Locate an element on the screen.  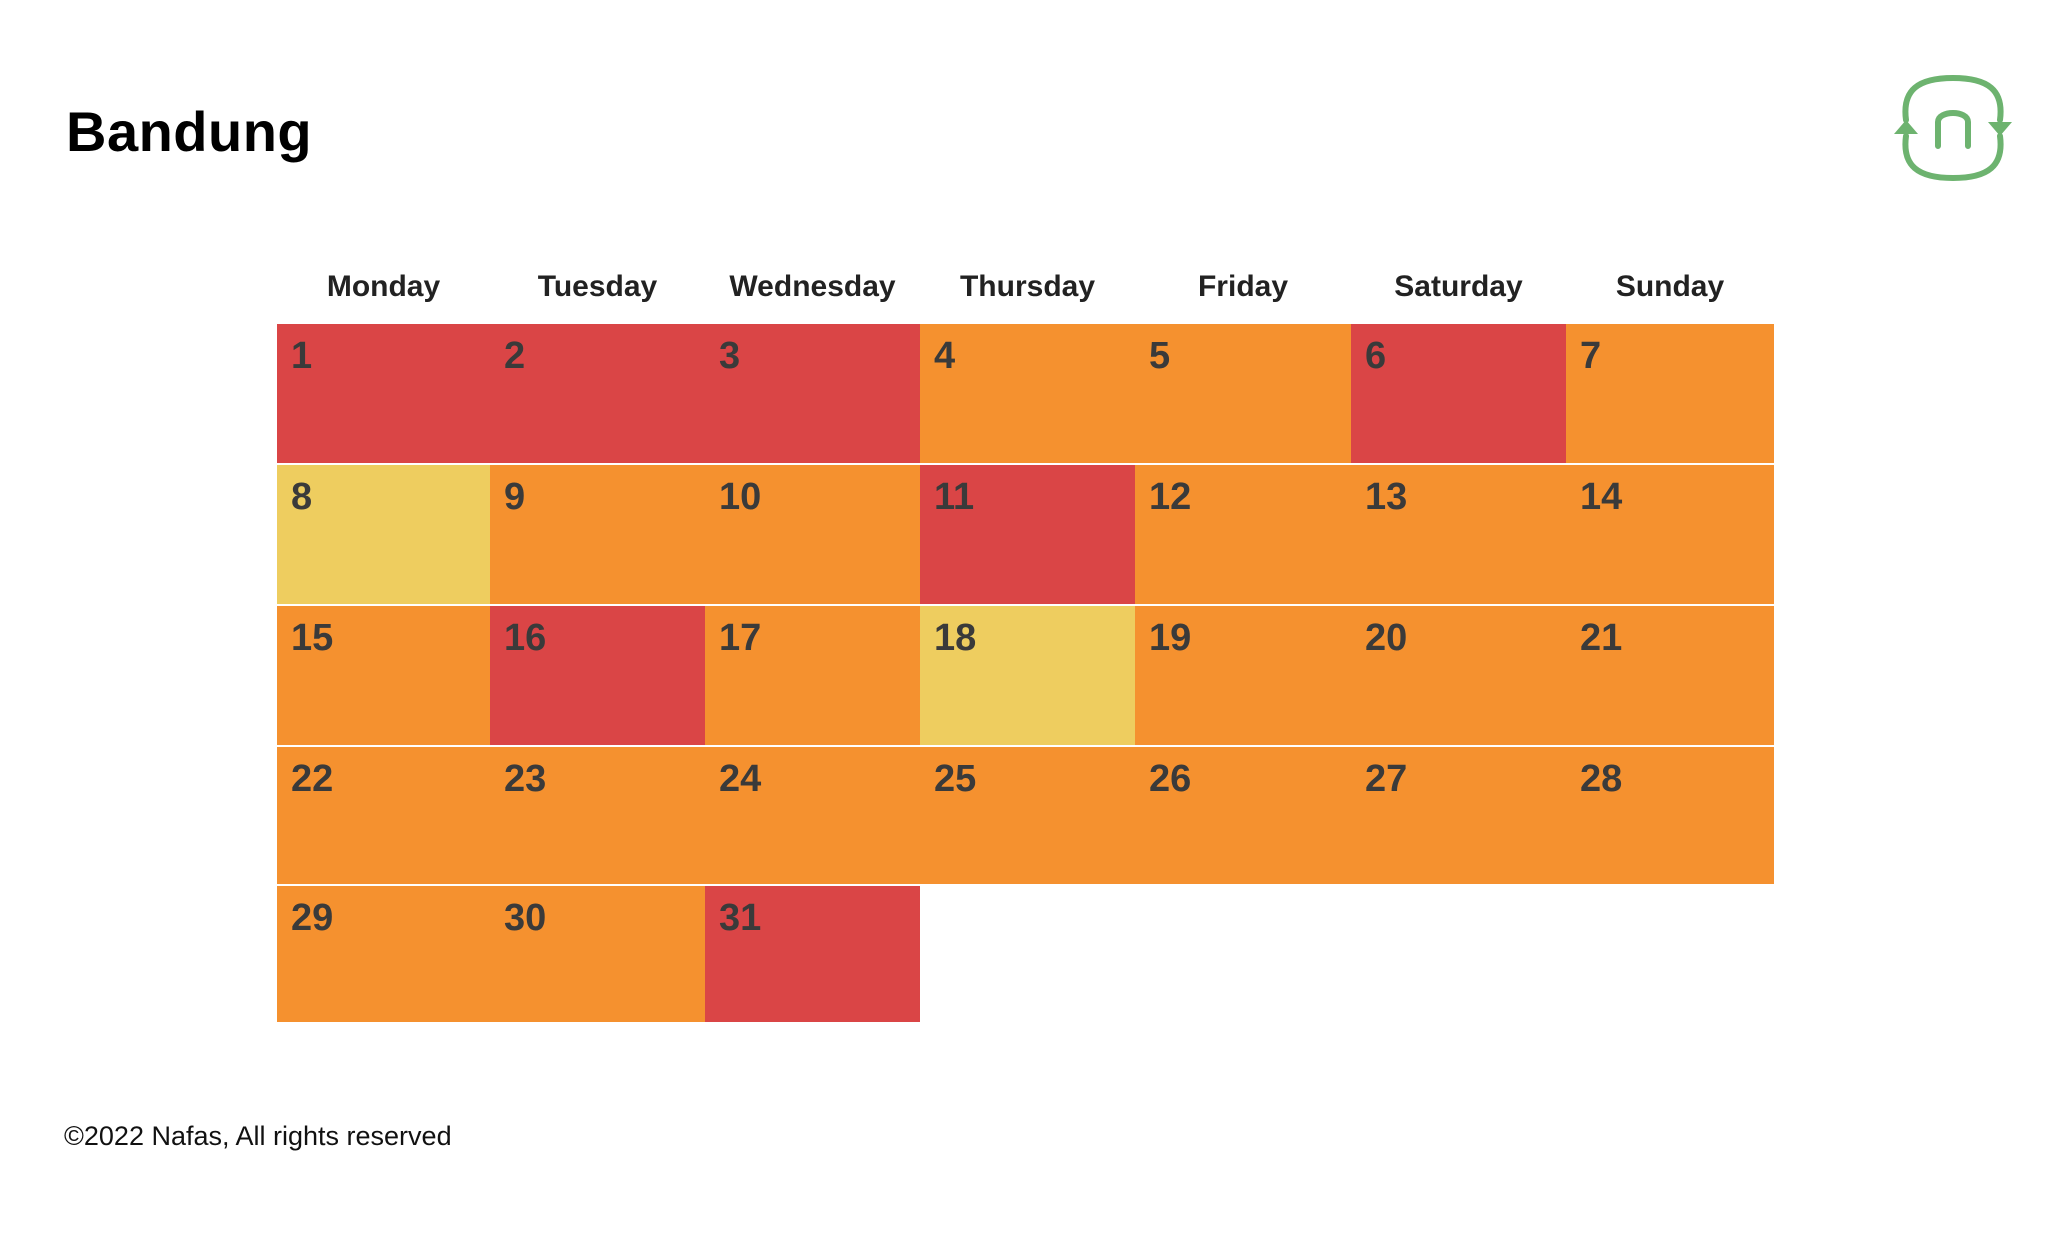
day-cell-28: 28 is located at coordinates (1670, 815).